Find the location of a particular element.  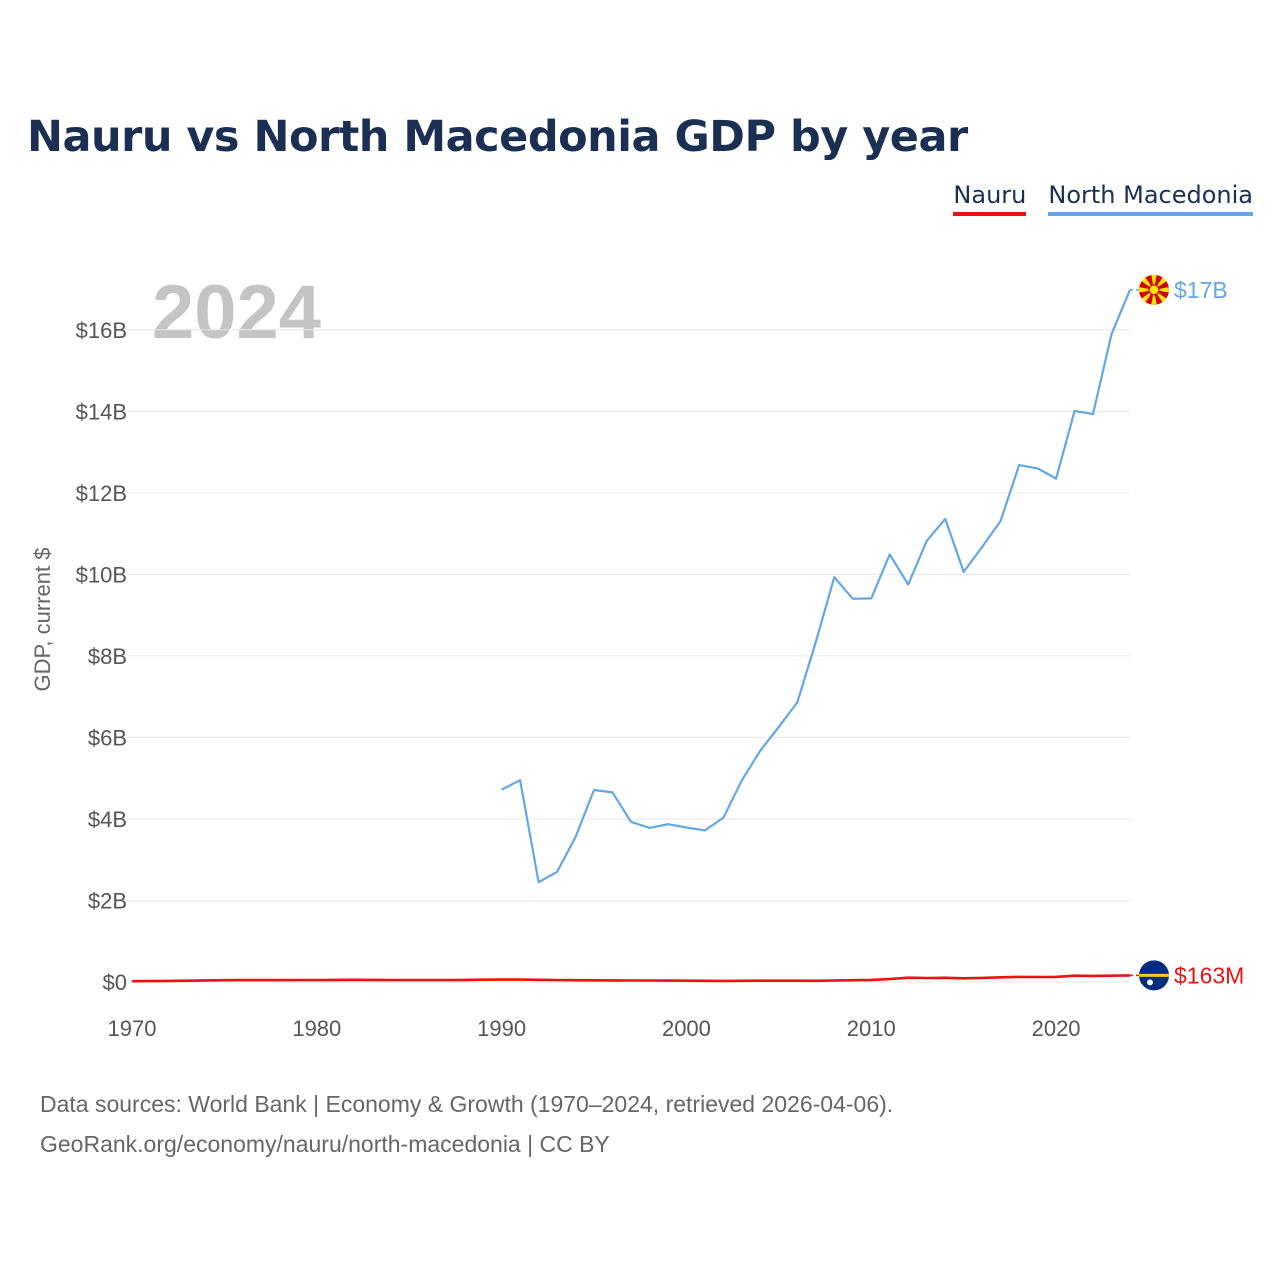

year-watermark: 2024 is located at coordinates (236, 312).